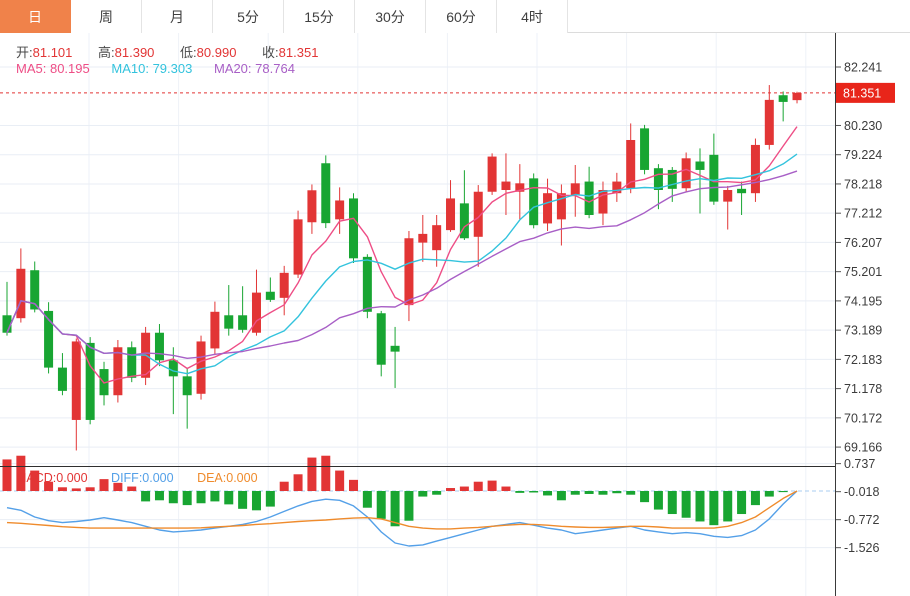 This screenshot has height=596, width=910. Describe the element at coordinates (390, 16) in the screenshot. I see `tab-30min: 30分` at that location.